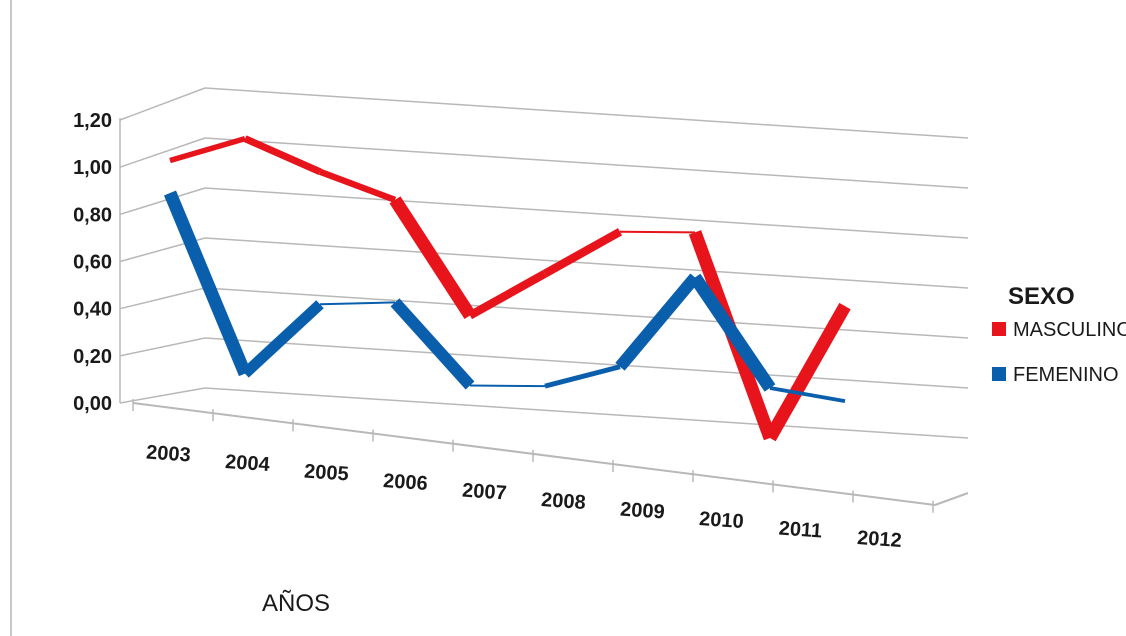  What do you see at coordinates (168, 453) in the screenshot?
I see `x-tick-label: 2003` at bounding box center [168, 453].